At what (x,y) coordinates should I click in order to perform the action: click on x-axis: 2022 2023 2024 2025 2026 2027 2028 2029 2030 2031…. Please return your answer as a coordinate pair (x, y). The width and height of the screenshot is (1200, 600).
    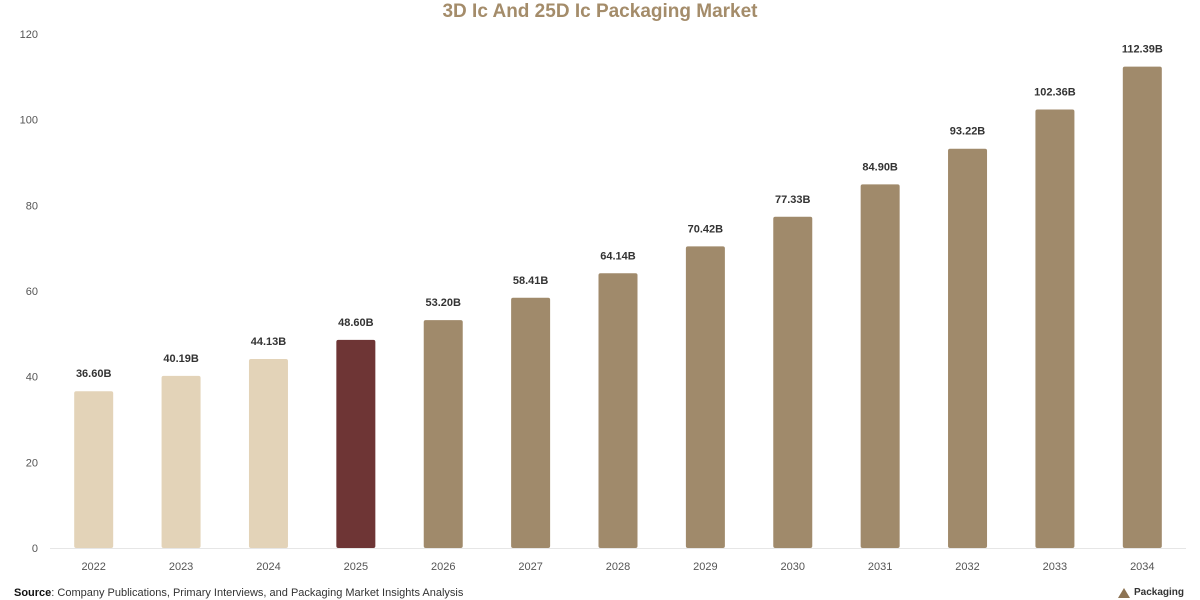
    Looking at the image, I should click on (618, 560).